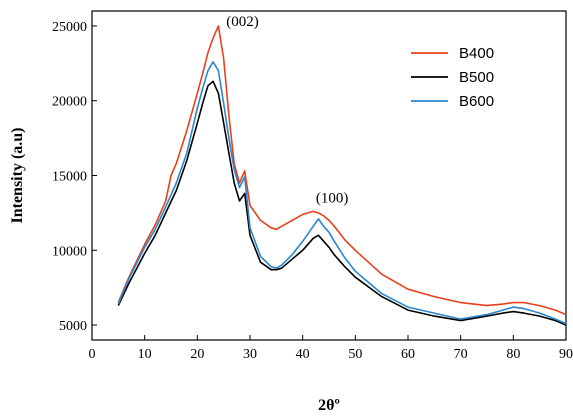 The height and width of the screenshot is (417, 573). Describe the element at coordinates (476, 101) in the screenshot. I see `legend-label: B600` at that location.